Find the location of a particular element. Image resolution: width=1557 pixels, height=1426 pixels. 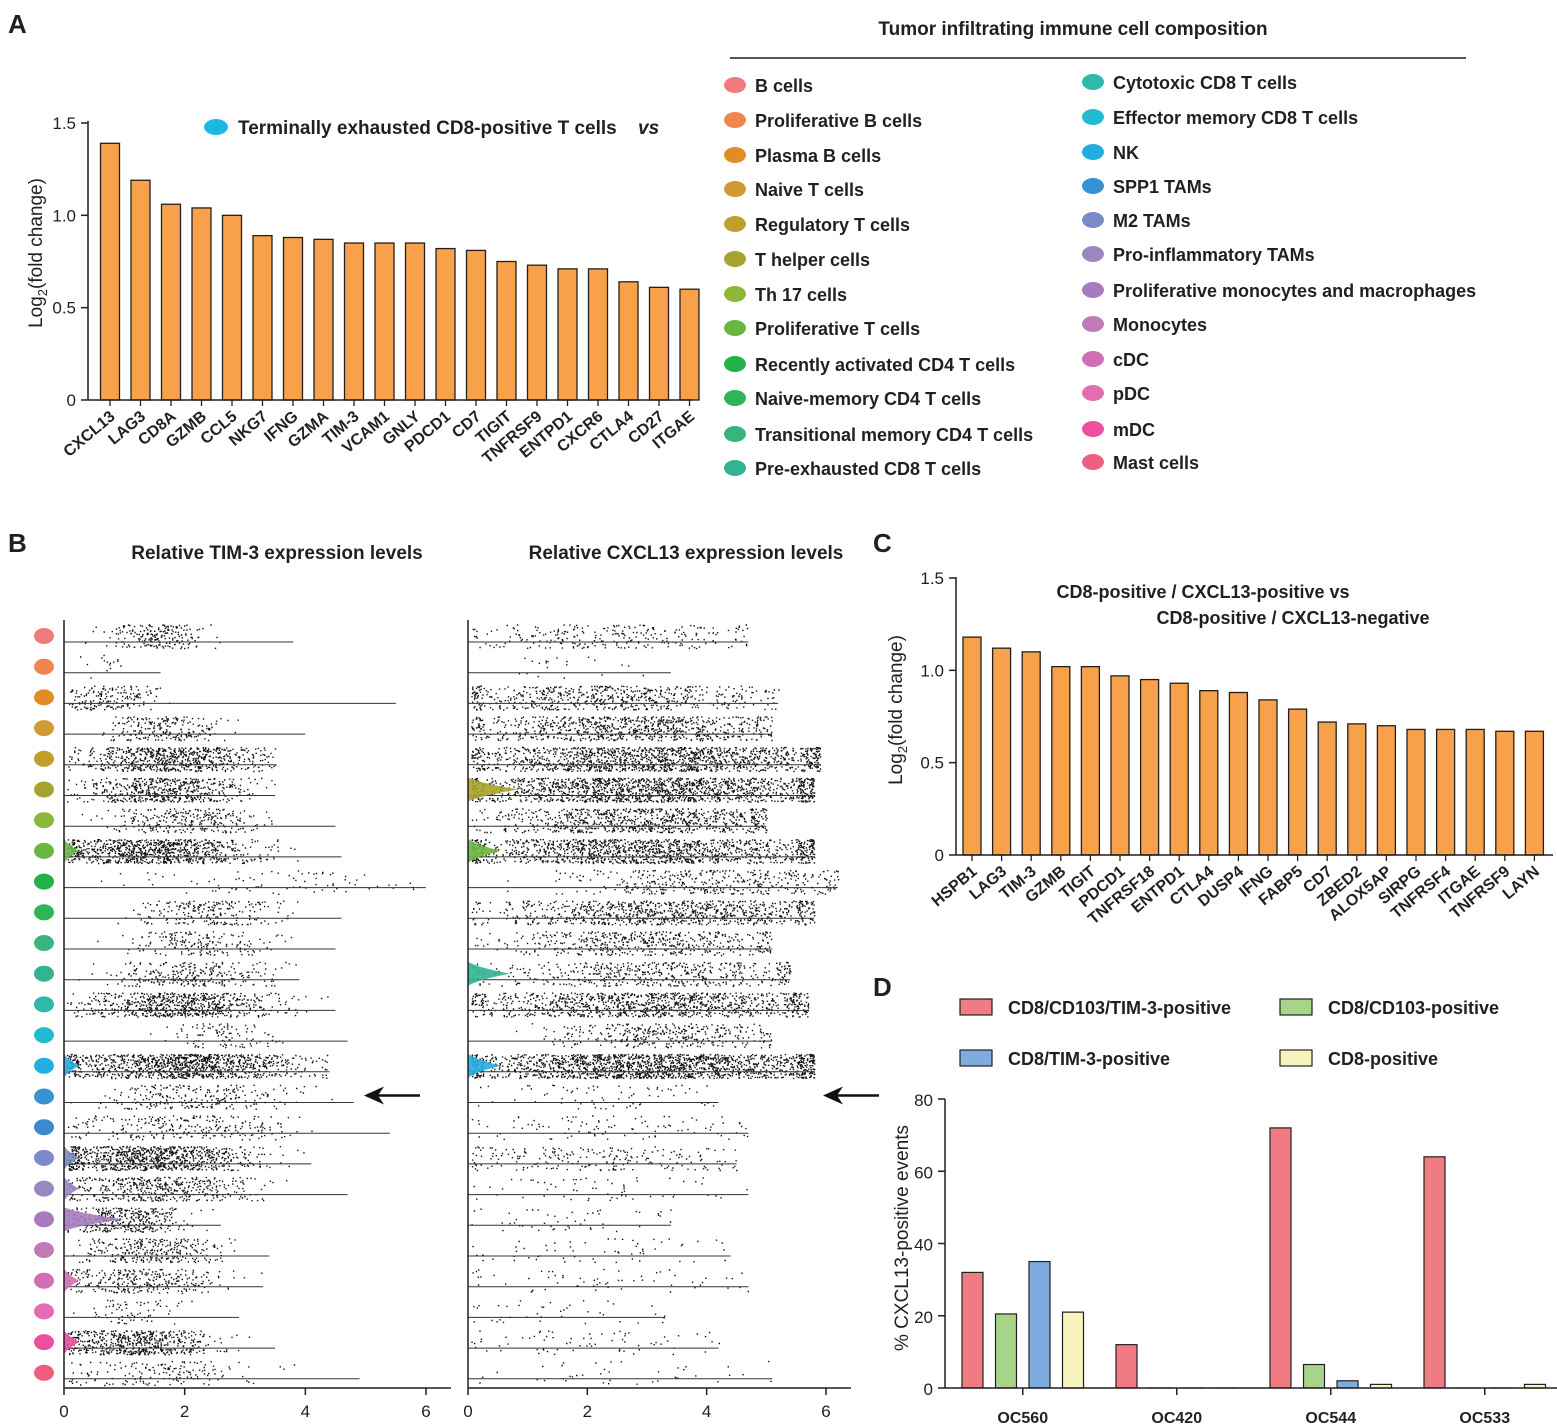

bar-cxcr6 is located at coordinates (598, 334).